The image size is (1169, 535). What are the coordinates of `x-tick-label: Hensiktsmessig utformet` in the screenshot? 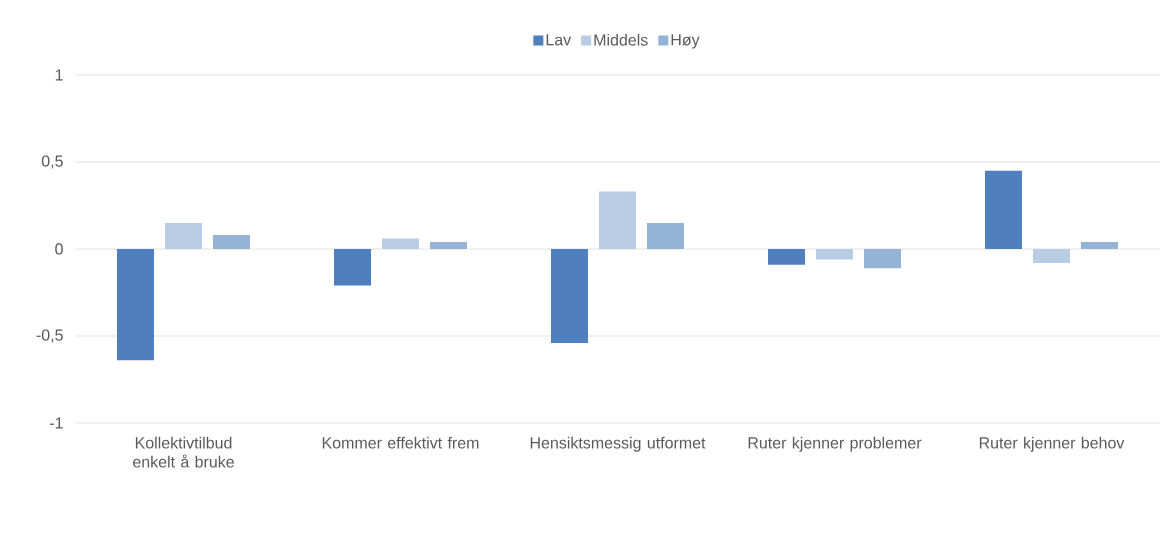 It's located at (618, 444).